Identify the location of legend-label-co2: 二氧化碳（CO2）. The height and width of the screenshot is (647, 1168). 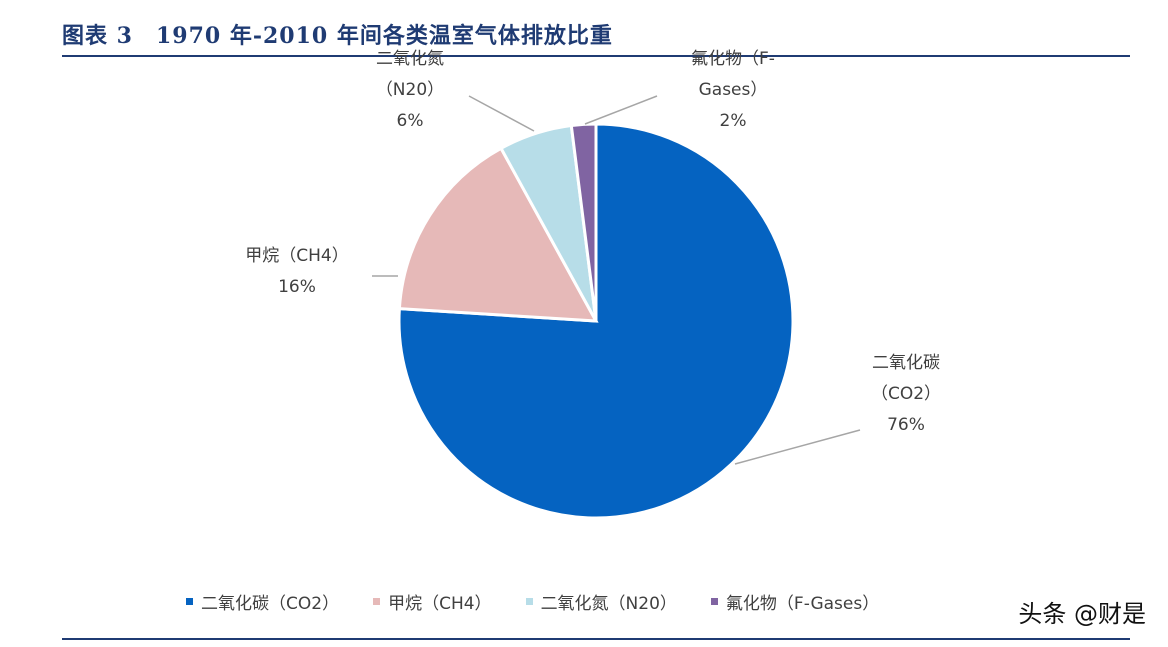
(270, 603).